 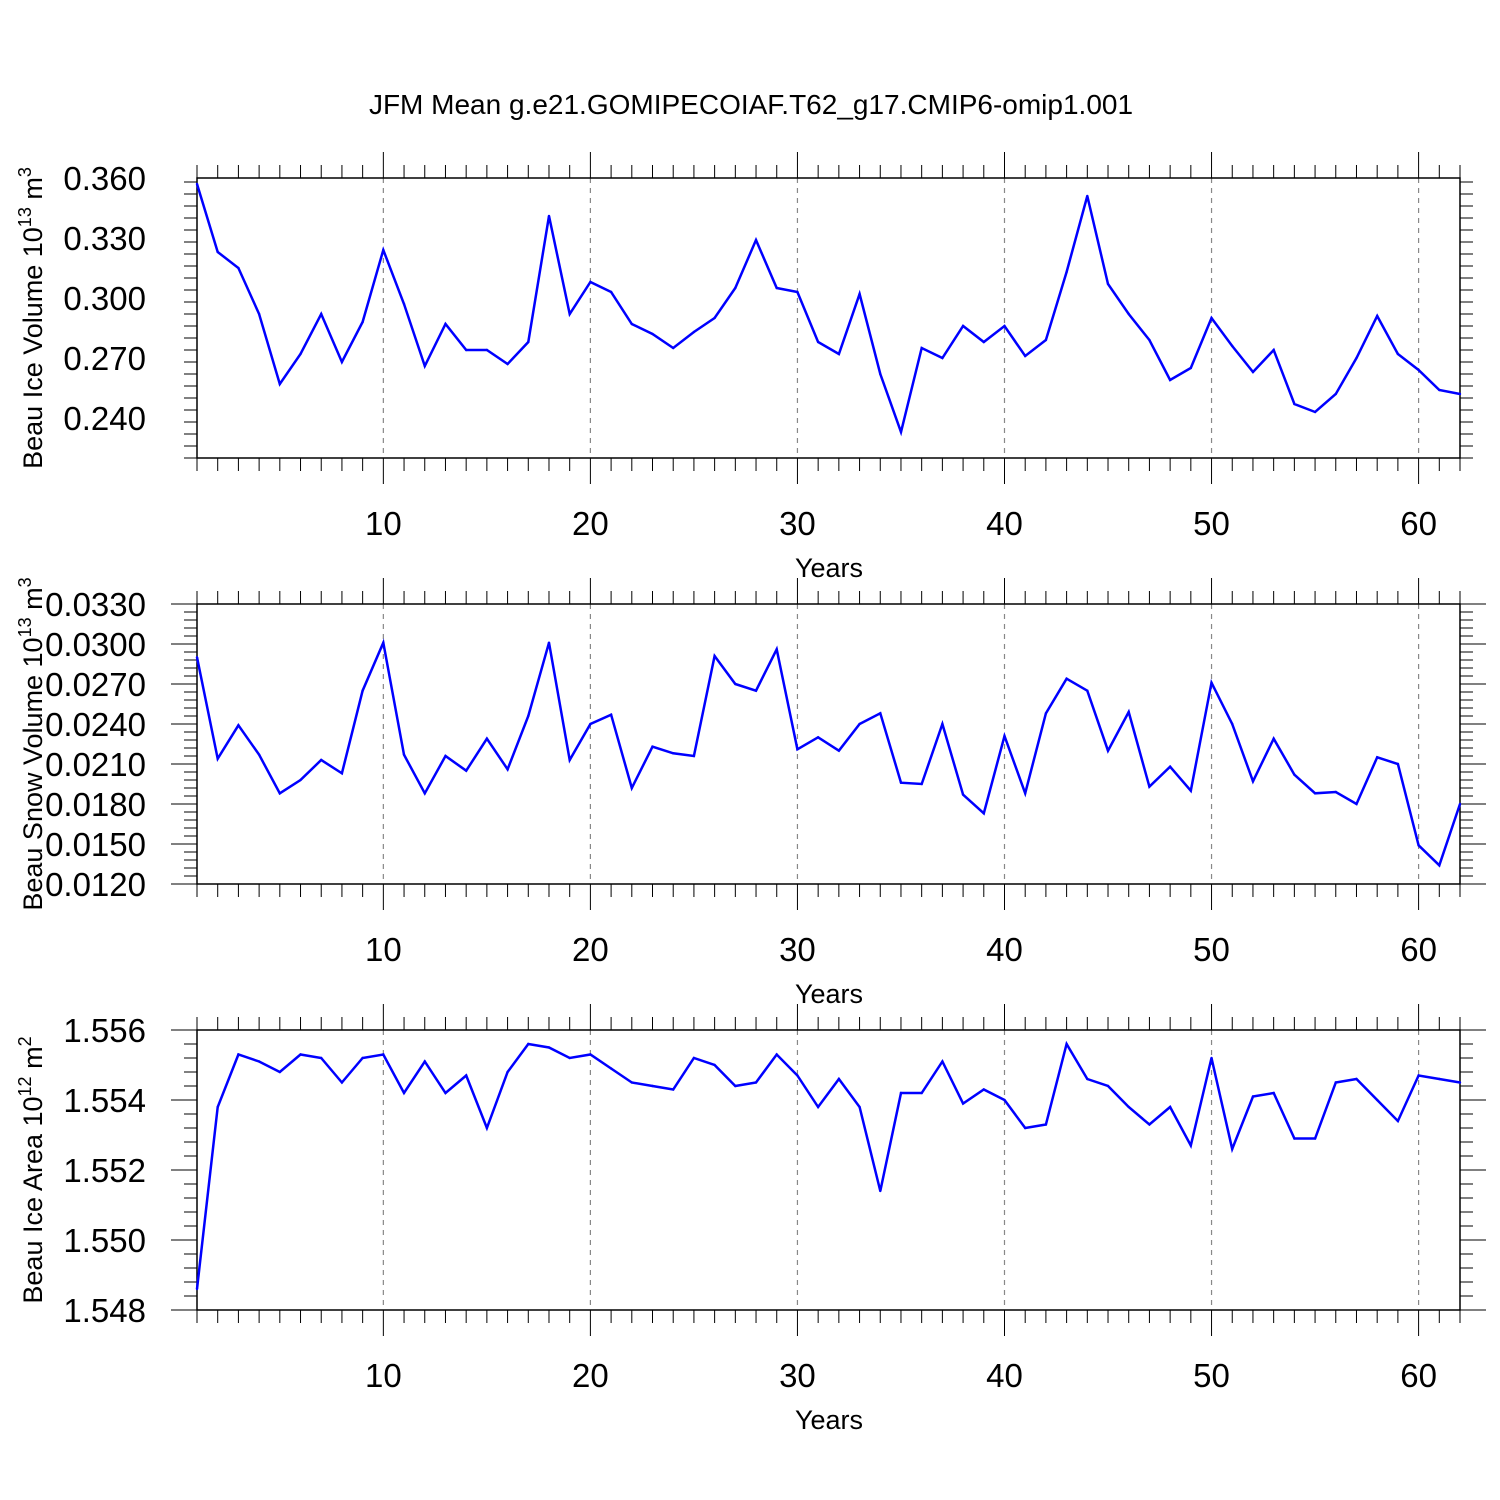 What do you see at coordinates (104, 358) in the screenshot?
I see `y-tick-label: 0.270` at bounding box center [104, 358].